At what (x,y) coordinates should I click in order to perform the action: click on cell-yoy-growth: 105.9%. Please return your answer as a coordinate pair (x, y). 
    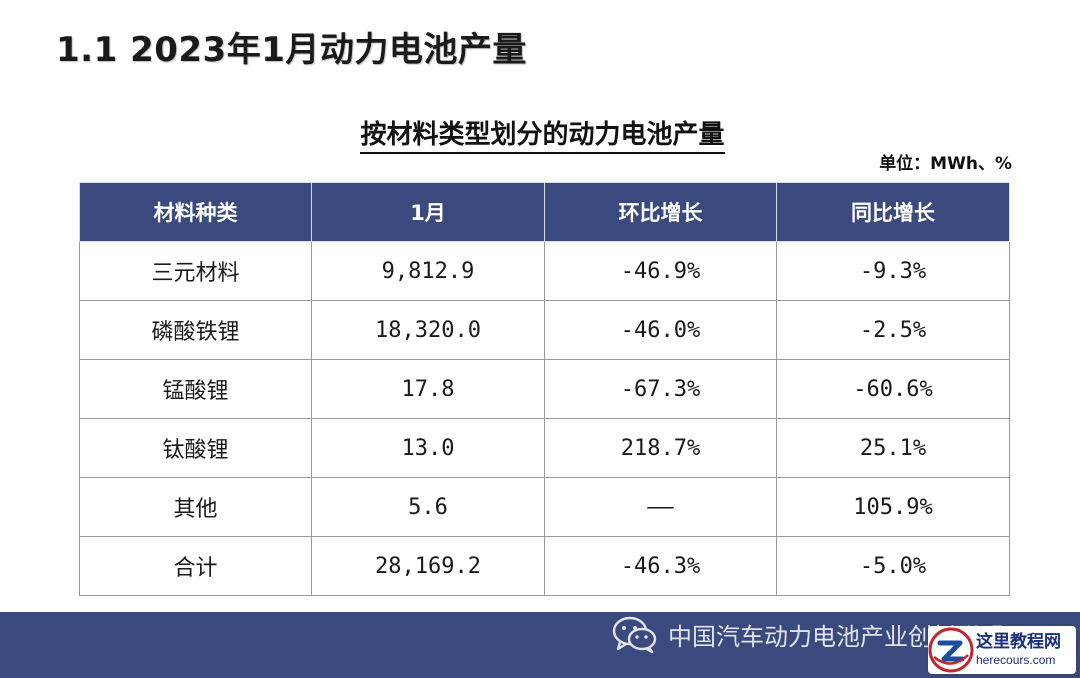
    Looking at the image, I should click on (893, 507).